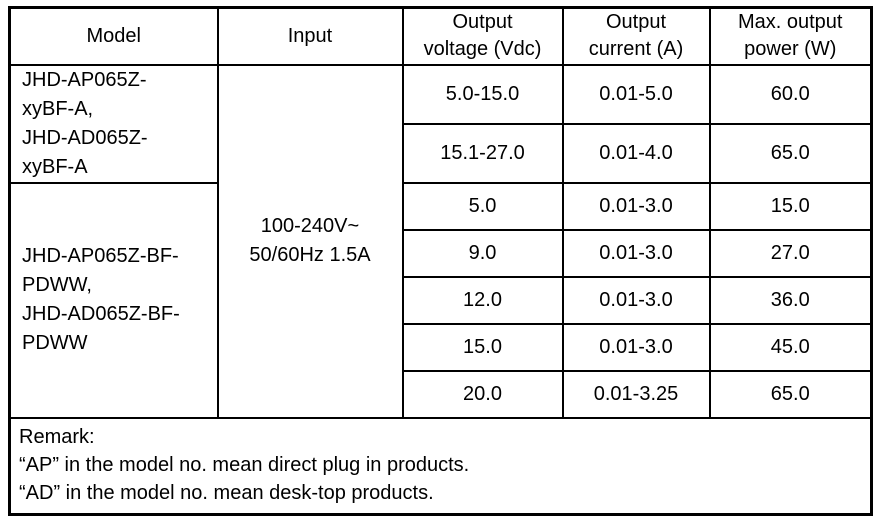 The height and width of the screenshot is (516, 875). Describe the element at coordinates (790, 206) in the screenshot. I see `max-power-cell: 15.0` at that location.